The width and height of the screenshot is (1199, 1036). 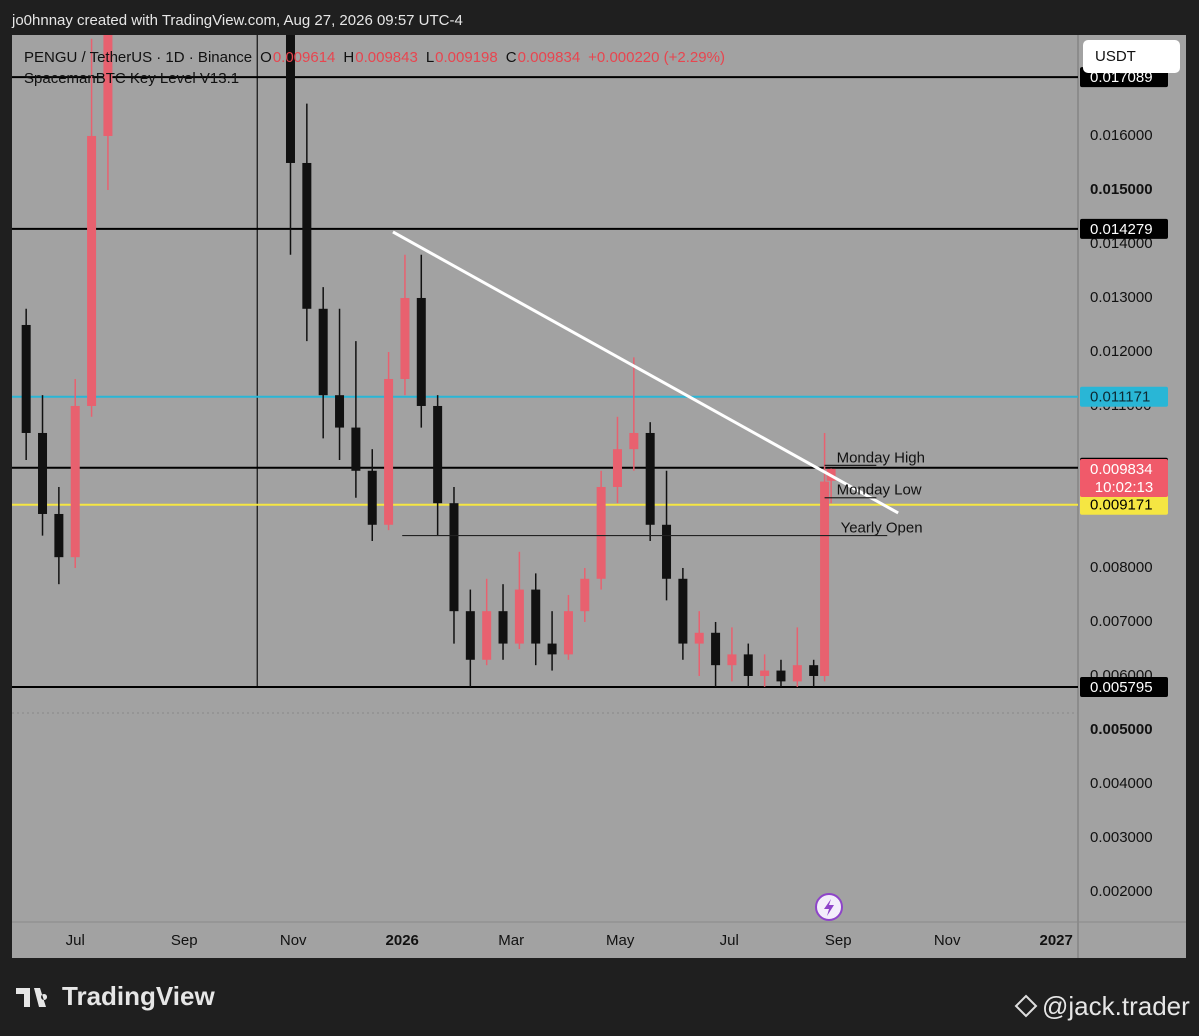 I want to click on price-label: 0.009171, so click(x=1121, y=505).